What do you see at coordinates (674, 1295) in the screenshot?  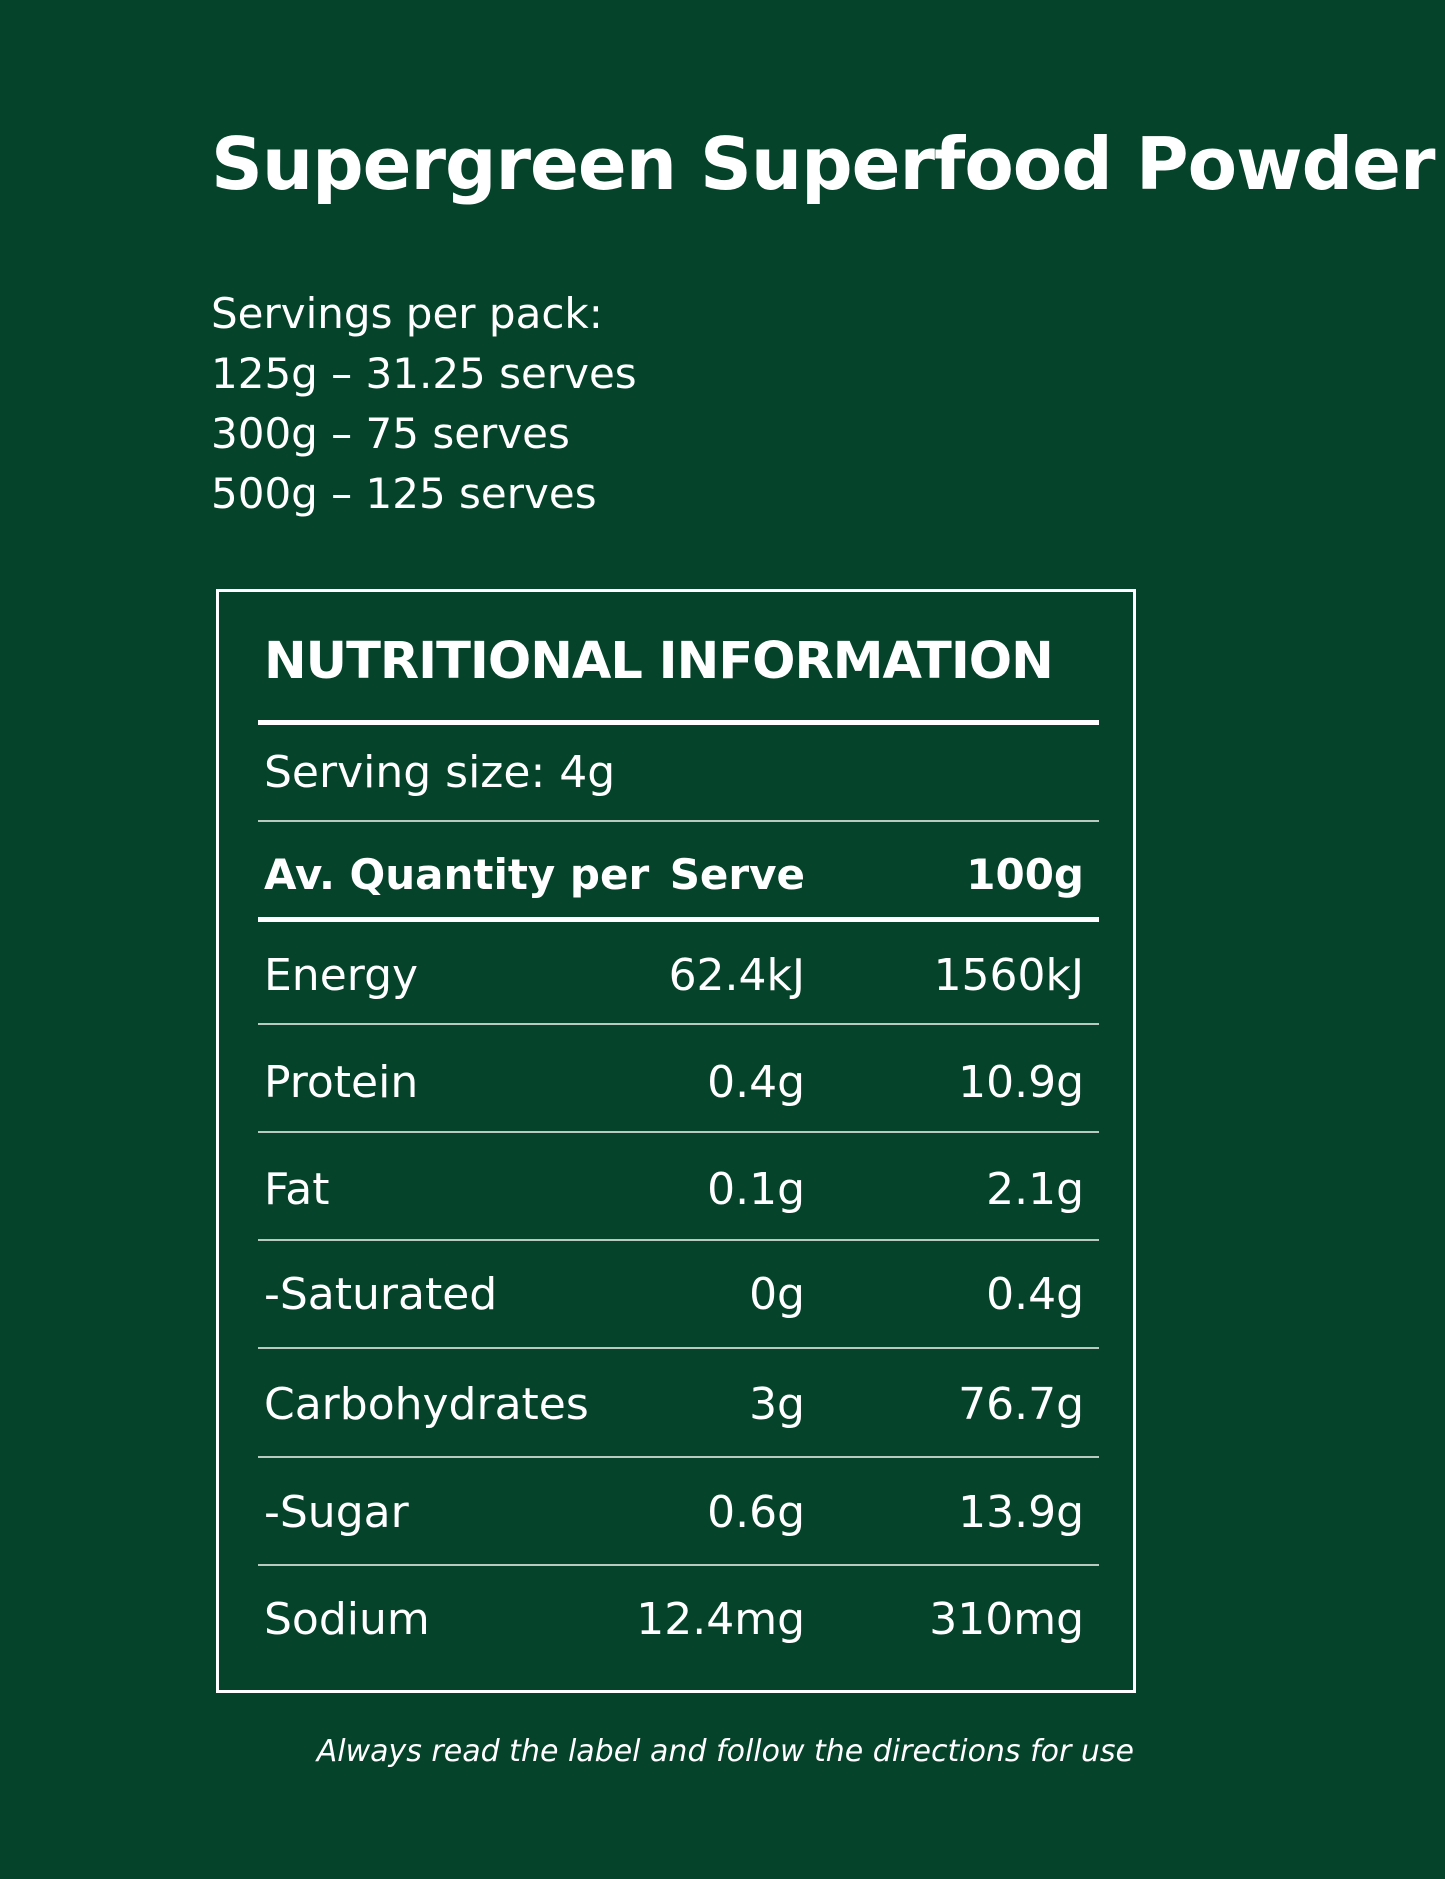 I see `table-row: -Saturated 0g 0.4g` at bounding box center [674, 1295].